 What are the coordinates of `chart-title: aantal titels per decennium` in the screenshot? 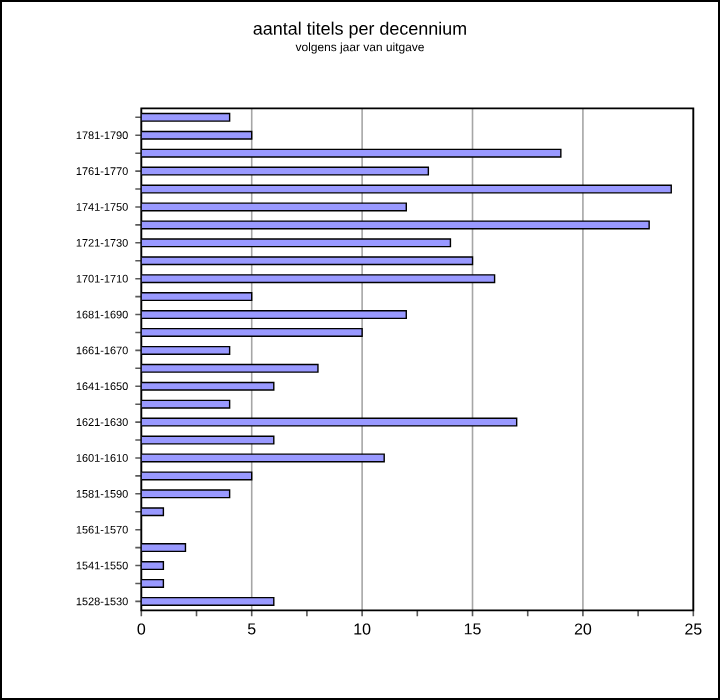 It's located at (359, 30).